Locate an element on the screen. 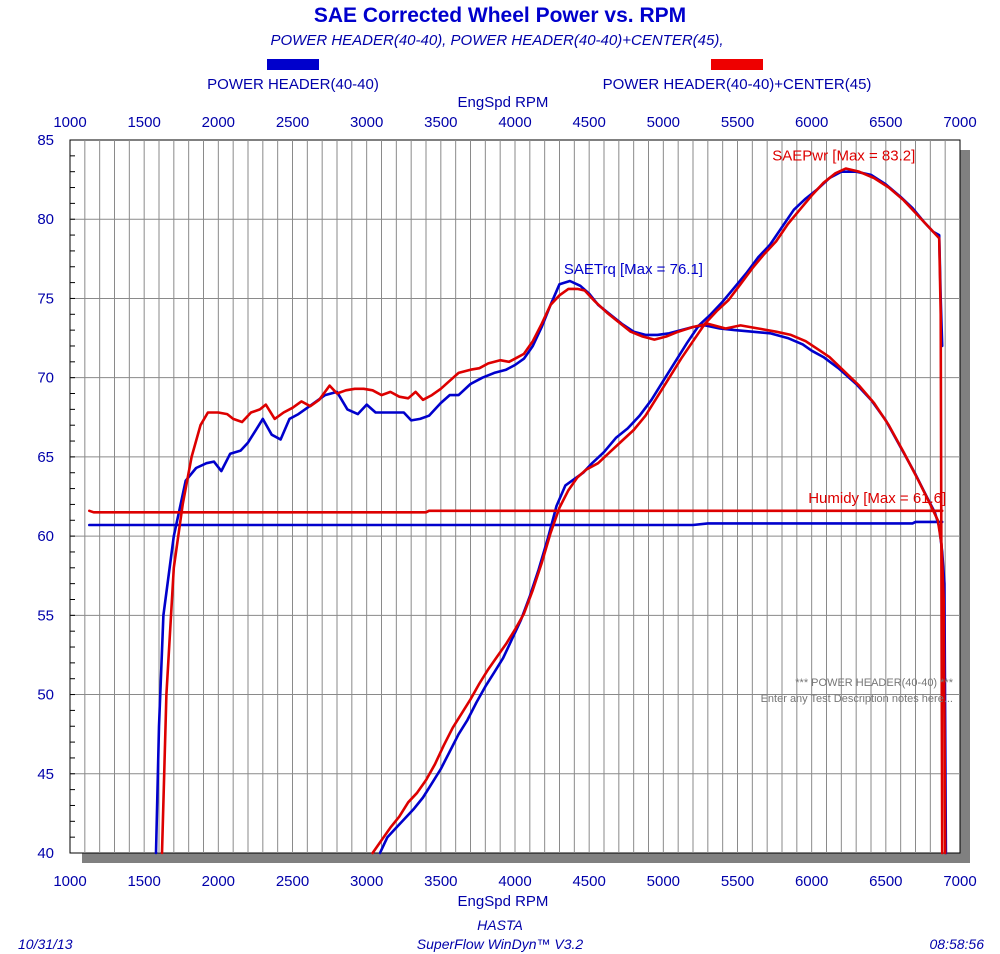 This screenshot has height=954, width=1000. annotation-label: SAEPwr [Max = 83.2] is located at coordinates (843, 156).